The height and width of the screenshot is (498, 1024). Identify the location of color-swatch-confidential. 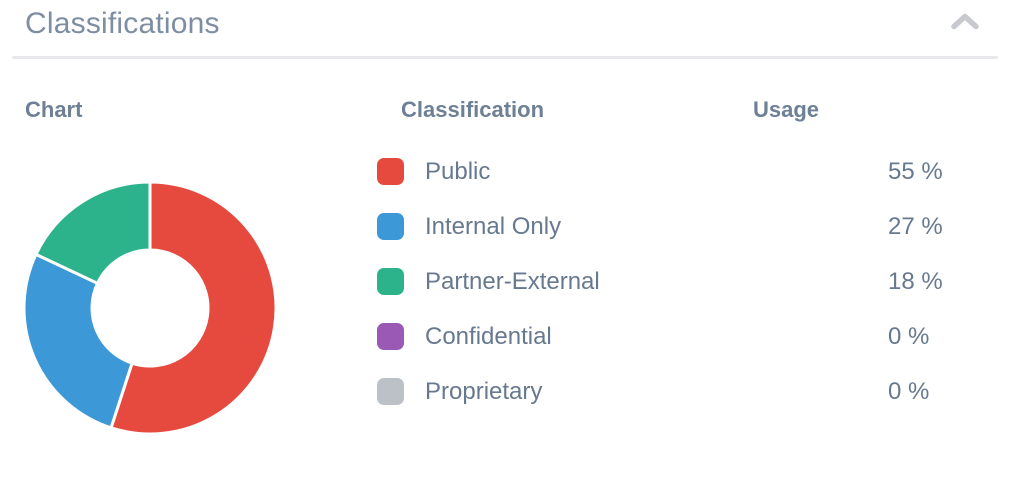
(390, 336).